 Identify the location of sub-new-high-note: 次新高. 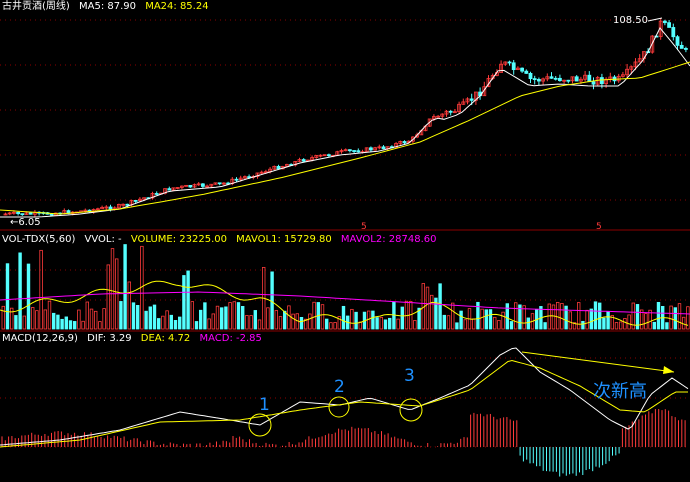
(620, 391).